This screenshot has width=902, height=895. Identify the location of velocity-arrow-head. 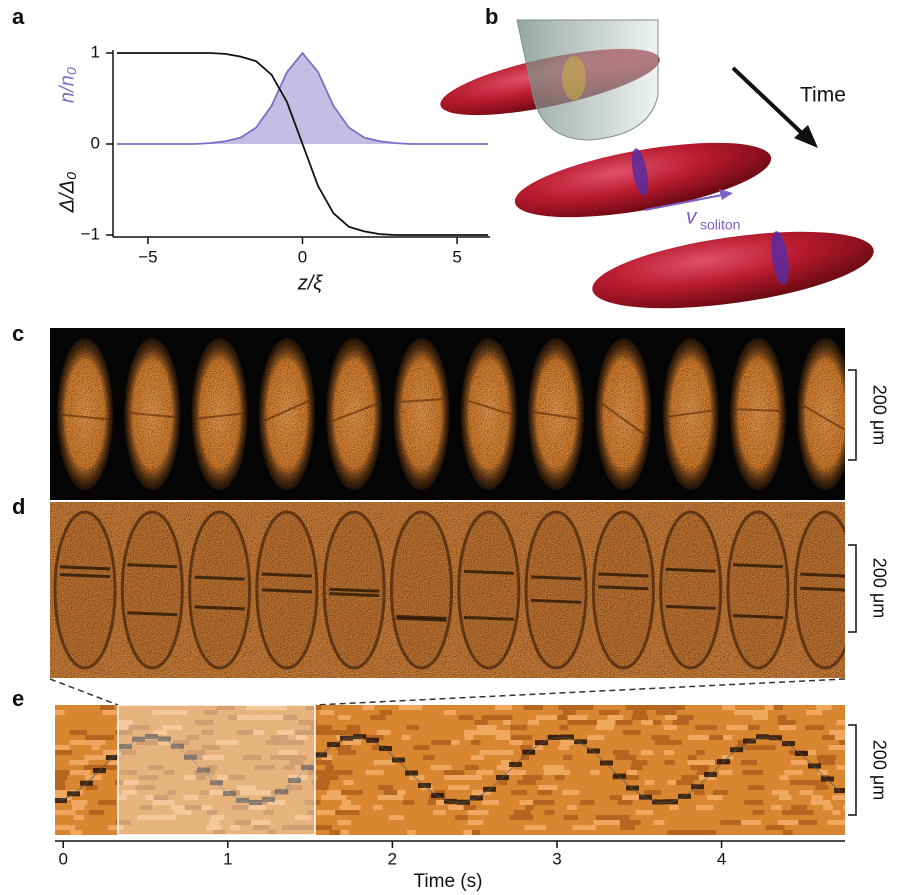
(726, 194).